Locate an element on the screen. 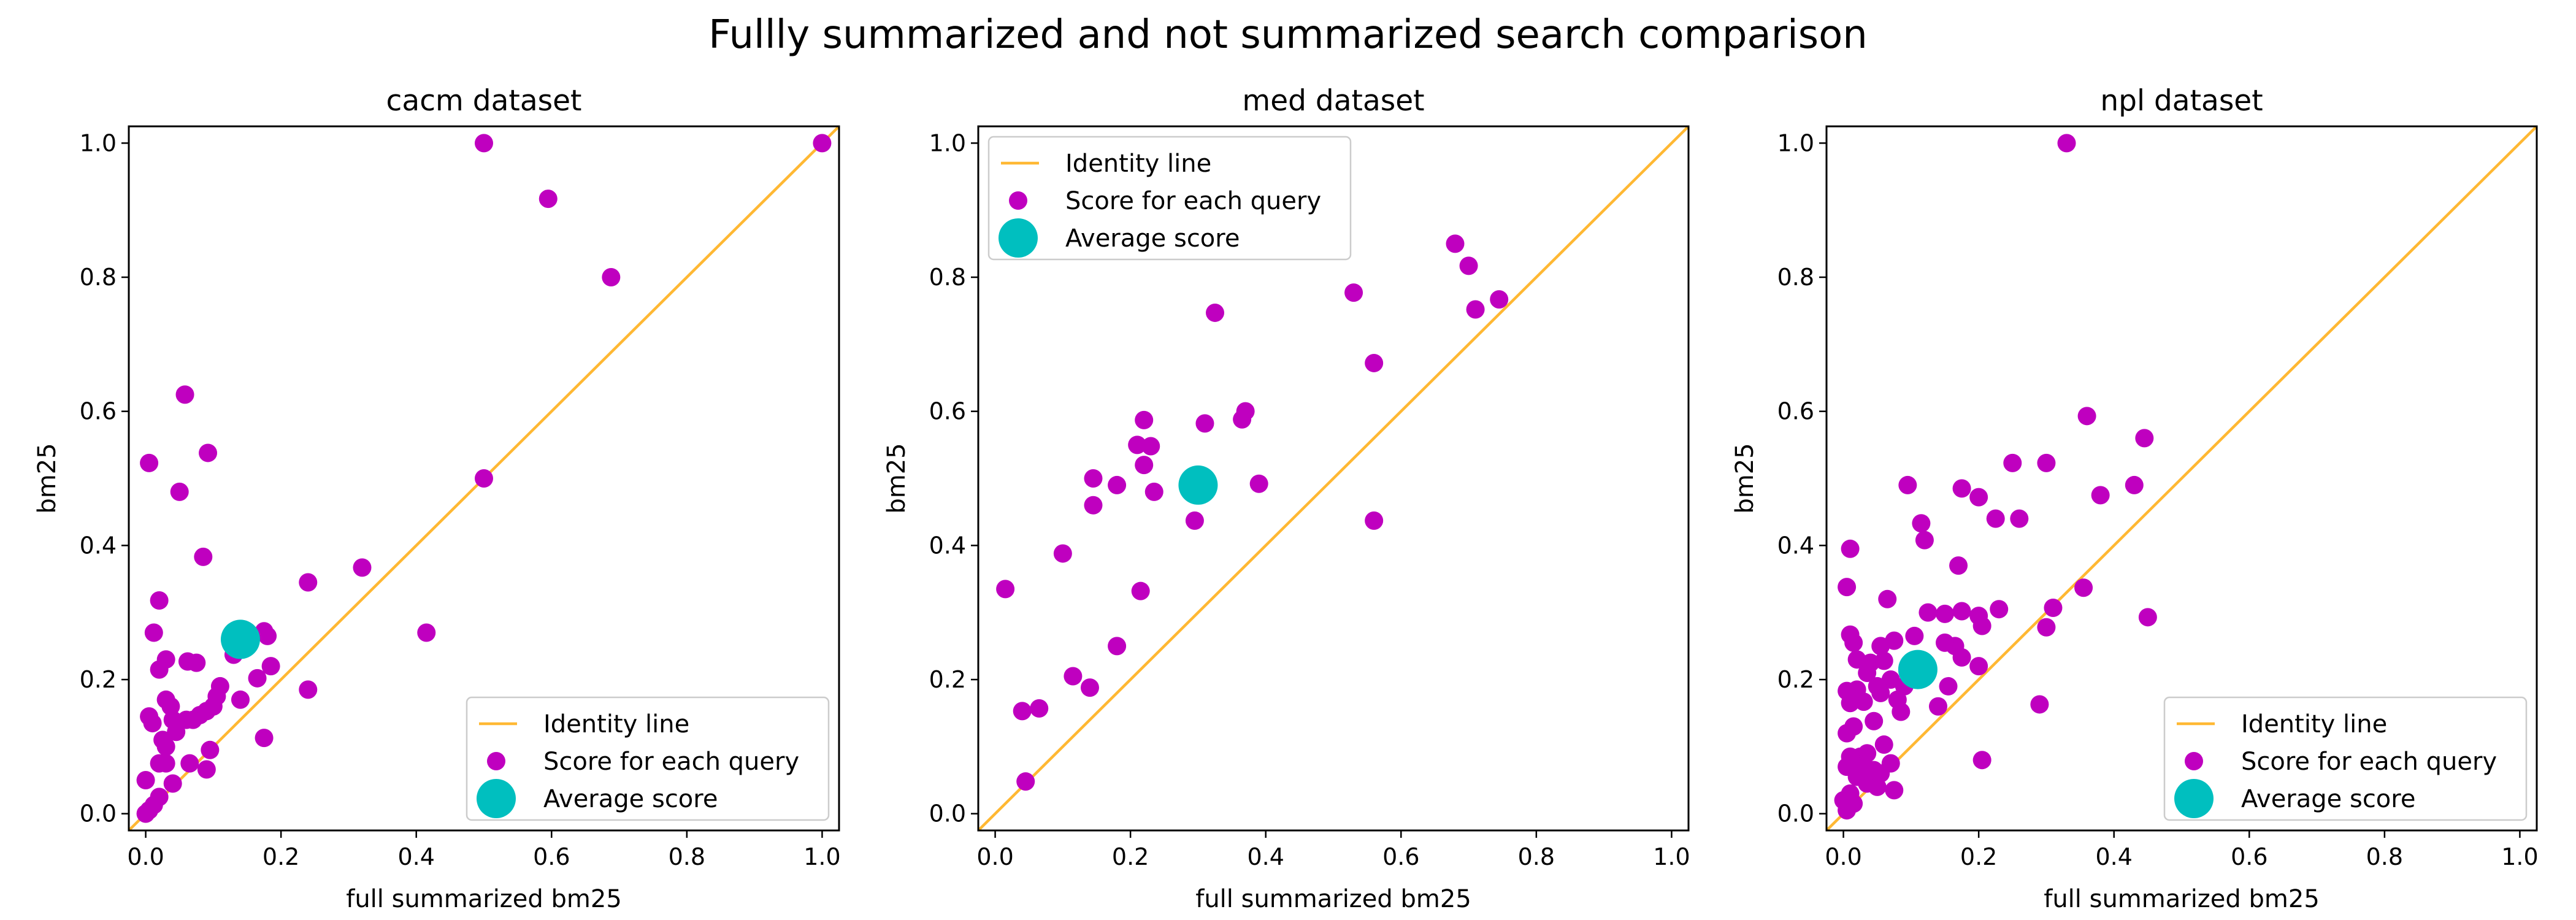  y-tick-label: 0.6 is located at coordinates (98, 411).